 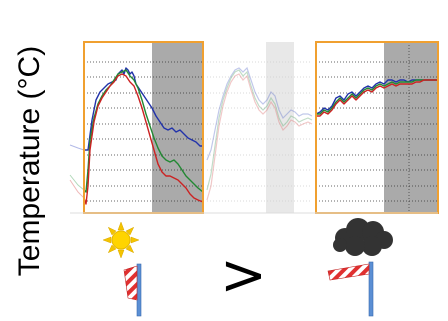 What do you see at coordinates (259, 113) in the screenshot?
I see `faded-line-blue` at bounding box center [259, 113].